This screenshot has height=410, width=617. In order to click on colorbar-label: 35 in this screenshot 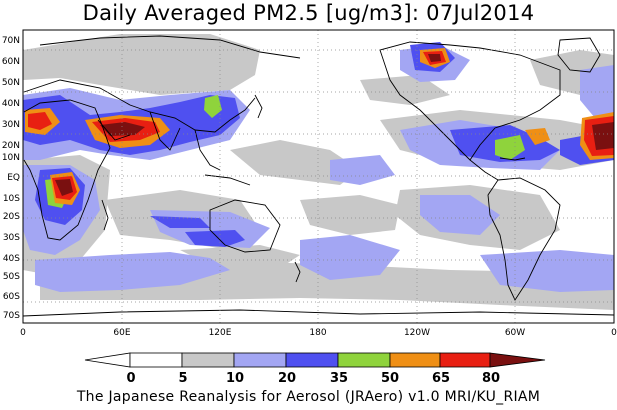, I will do `click(339, 378)`.